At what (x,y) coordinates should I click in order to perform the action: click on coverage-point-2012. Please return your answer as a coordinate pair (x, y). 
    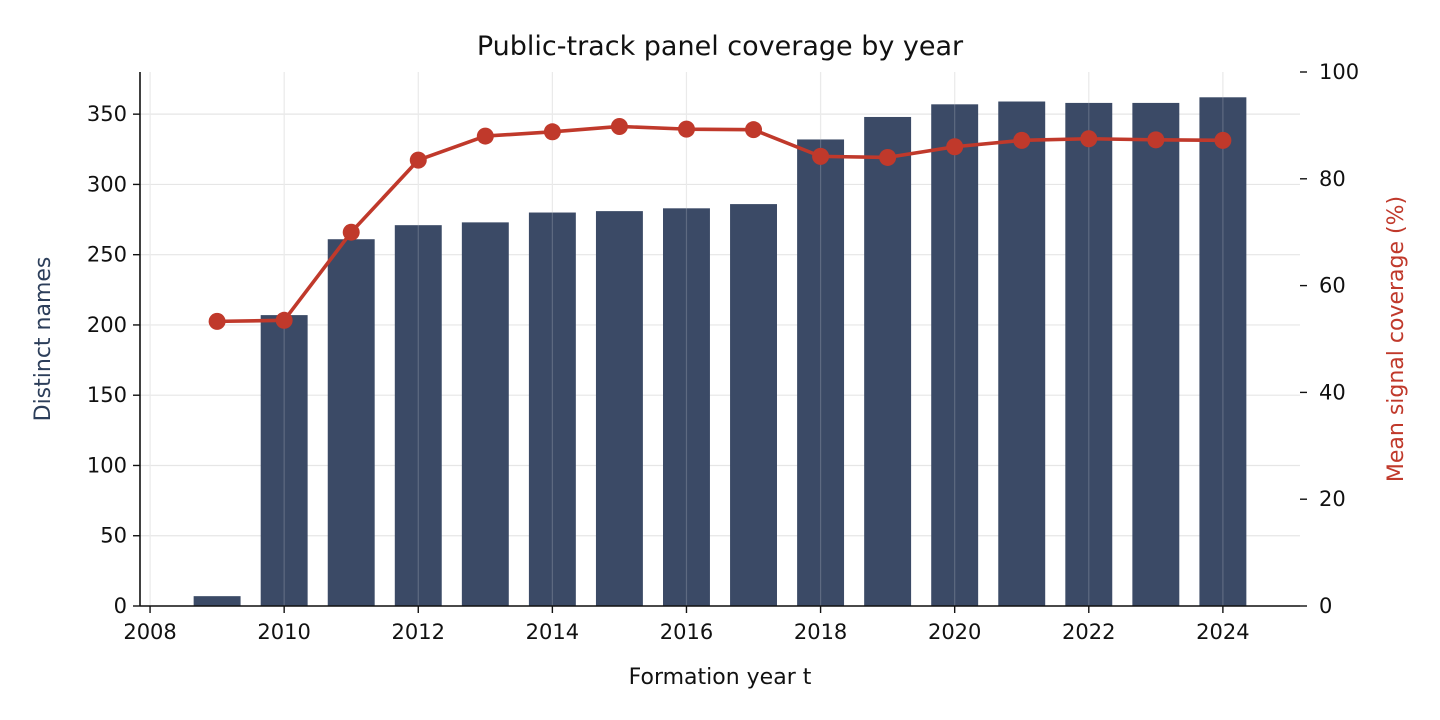
    Looking at the image, I should click on (418, 160).